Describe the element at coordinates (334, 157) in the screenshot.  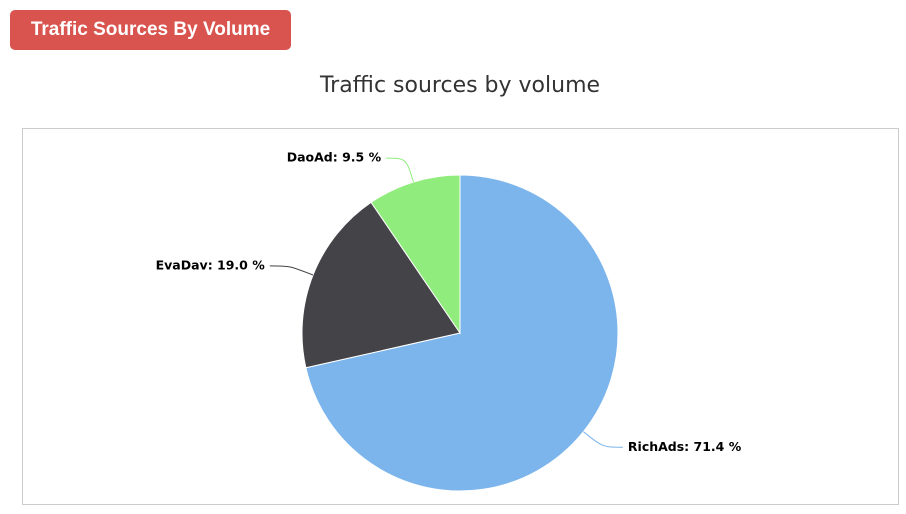
I see `data-label: DaoAd: 9.5 %` at that location.